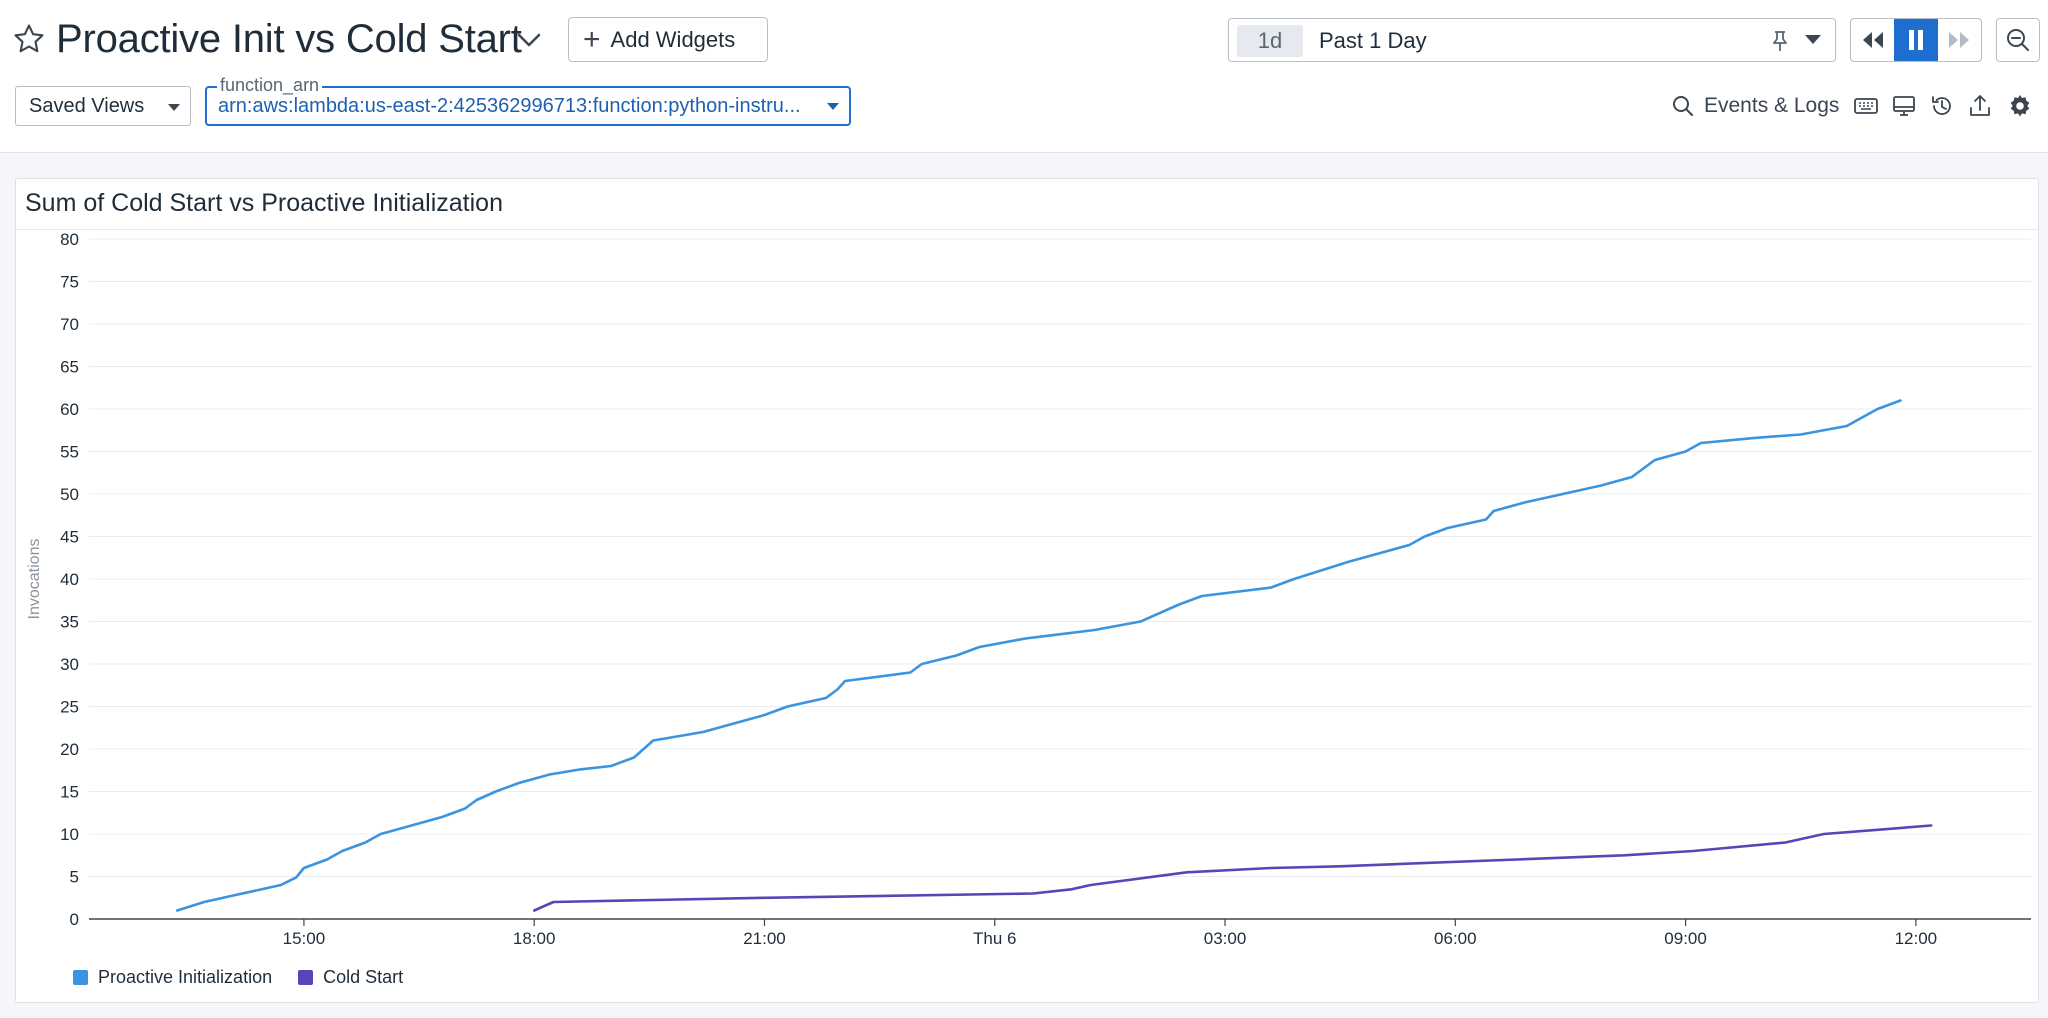 The height and width of the screenshot is (1018, 2048). Describe the element at coordinates (1980, 106) in the screenshot. I see `export-icon` at that location.